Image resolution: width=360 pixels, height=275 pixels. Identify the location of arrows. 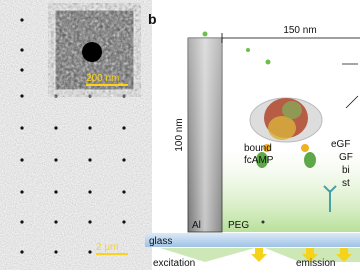
(301, 255).